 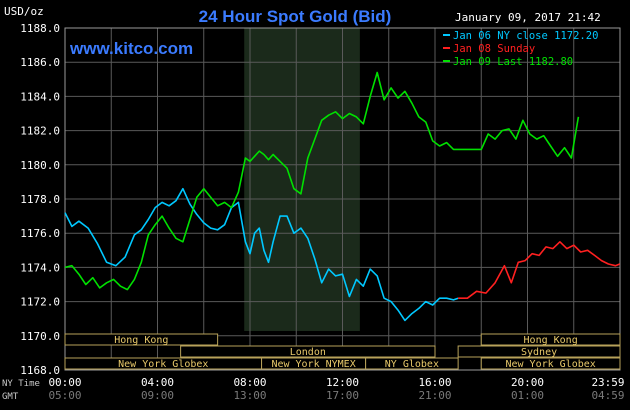 What do you see at coordinates (434, 395) in the screenshot?
I see `x-tick-label: 21:00` at bounding box center [434, 395].